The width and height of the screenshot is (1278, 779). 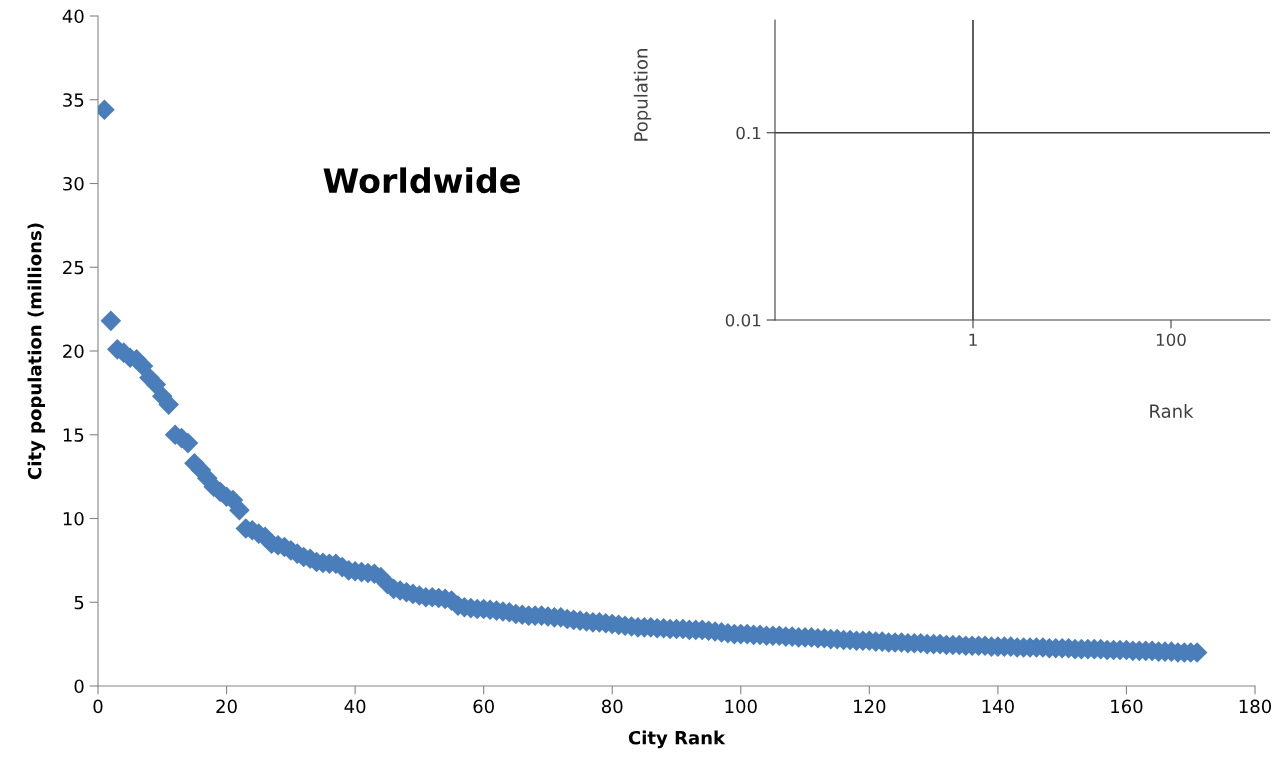 I want to click on y-tick-label: 15, so click(x=73, y=435).